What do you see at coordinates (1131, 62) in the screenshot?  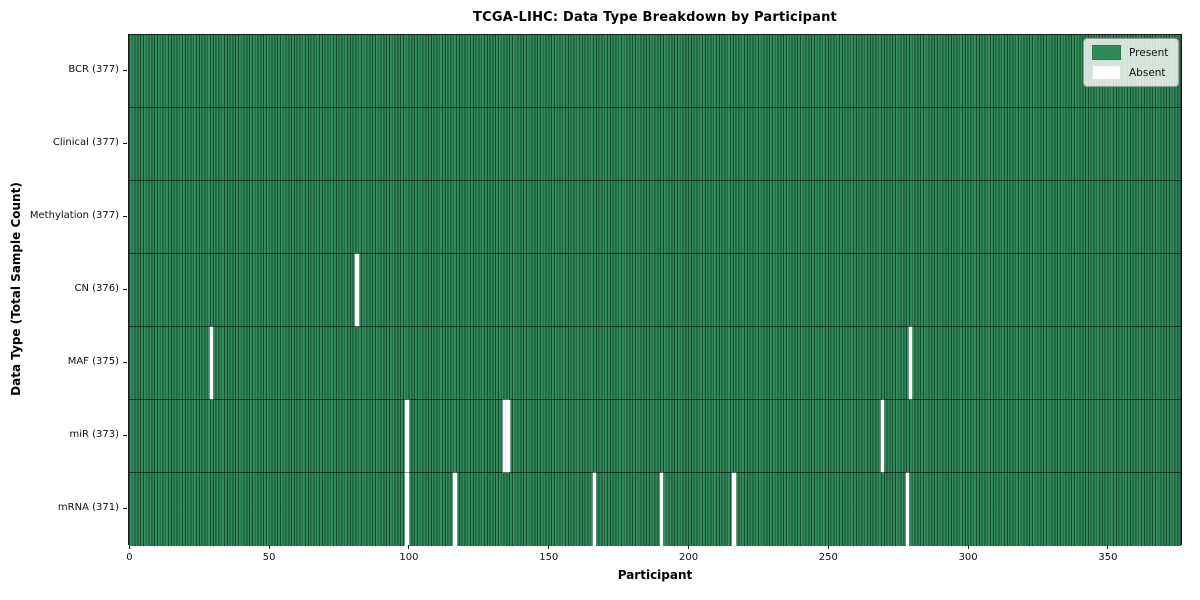 I see `legend: Present Absent` at bounding box center [1131, 62].